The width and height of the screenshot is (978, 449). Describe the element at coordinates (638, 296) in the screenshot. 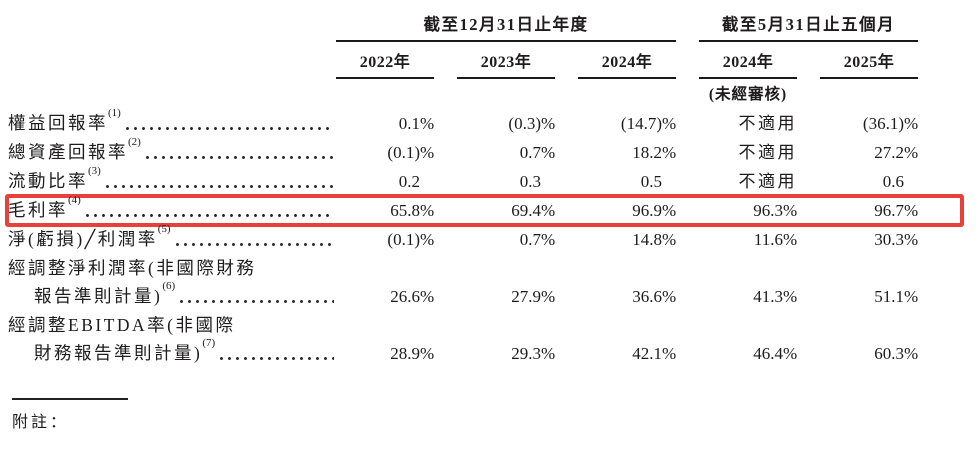

I see `value-cell: 36.6%` at that location.